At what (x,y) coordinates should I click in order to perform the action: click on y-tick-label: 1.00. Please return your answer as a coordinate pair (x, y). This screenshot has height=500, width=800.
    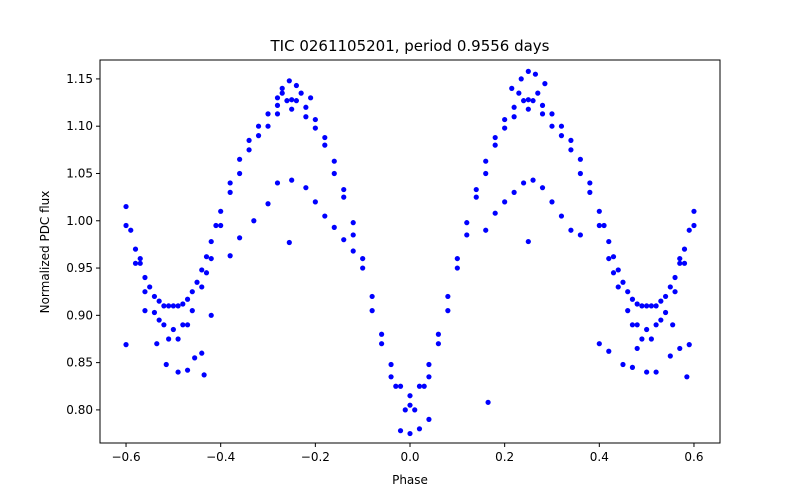
    Looking at the image, I should click on (79, 221).